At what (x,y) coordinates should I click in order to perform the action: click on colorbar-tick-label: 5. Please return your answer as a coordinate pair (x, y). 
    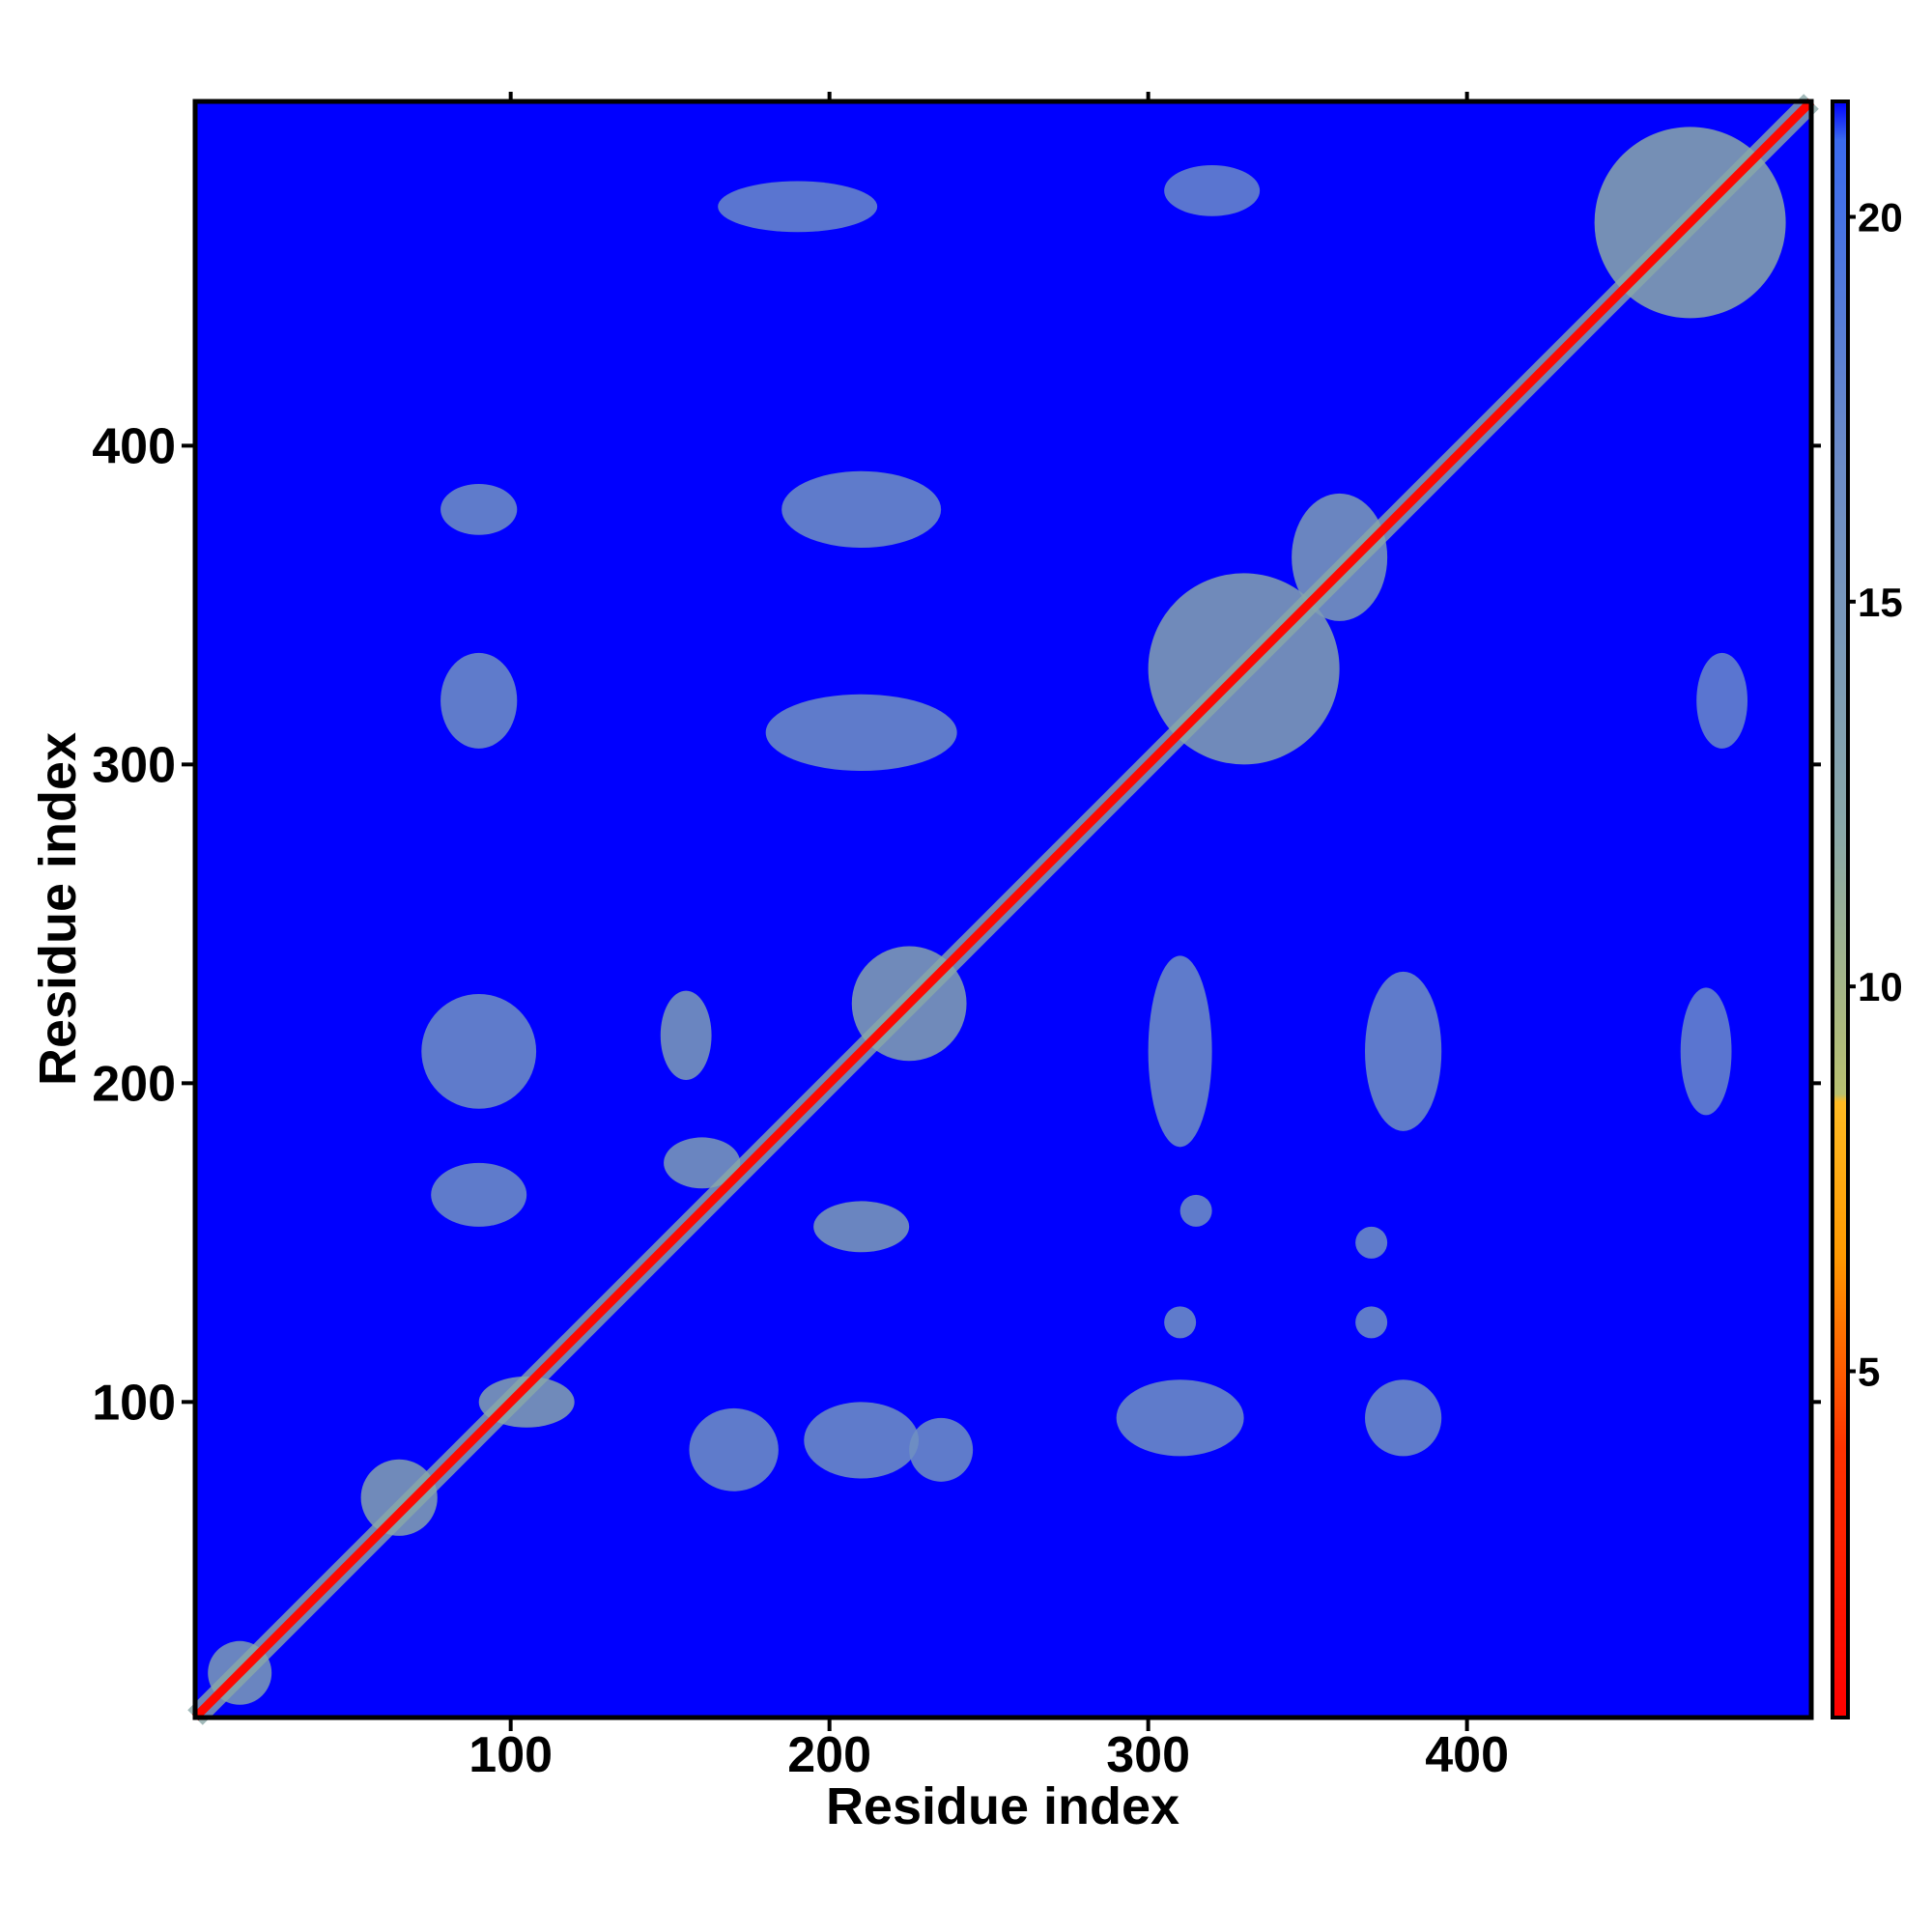
    Looking at the image, I should click on (1869, 1372).